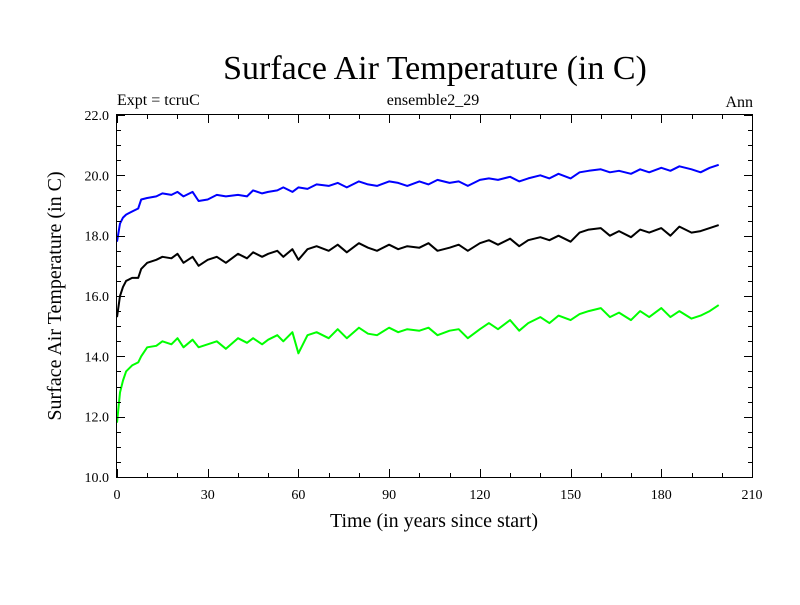 The height and width of the screenshot is (605, 800). What do you see at coordinates (208, 495) in the screenshot?
I see `x-tick-label: 30` at bounding box center [208, 495].